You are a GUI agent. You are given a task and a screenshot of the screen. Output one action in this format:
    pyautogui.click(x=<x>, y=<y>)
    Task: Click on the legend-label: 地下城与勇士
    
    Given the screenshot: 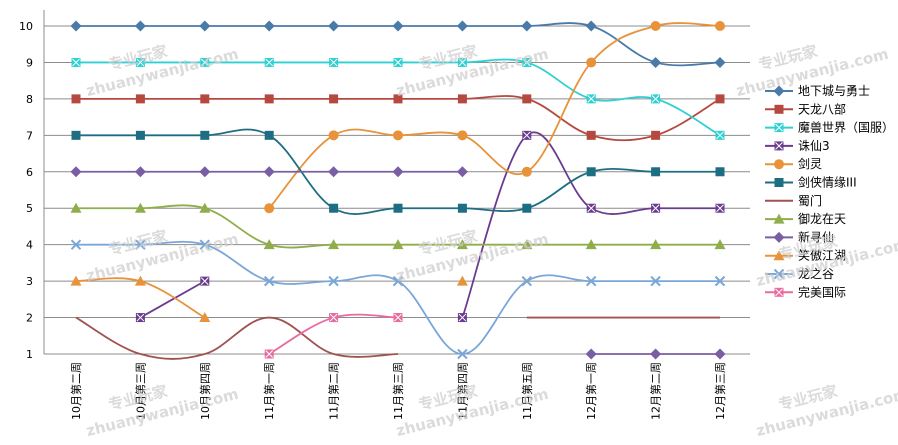 What is the action you would take?
    pyautogui.click(x=834, y=91)
    